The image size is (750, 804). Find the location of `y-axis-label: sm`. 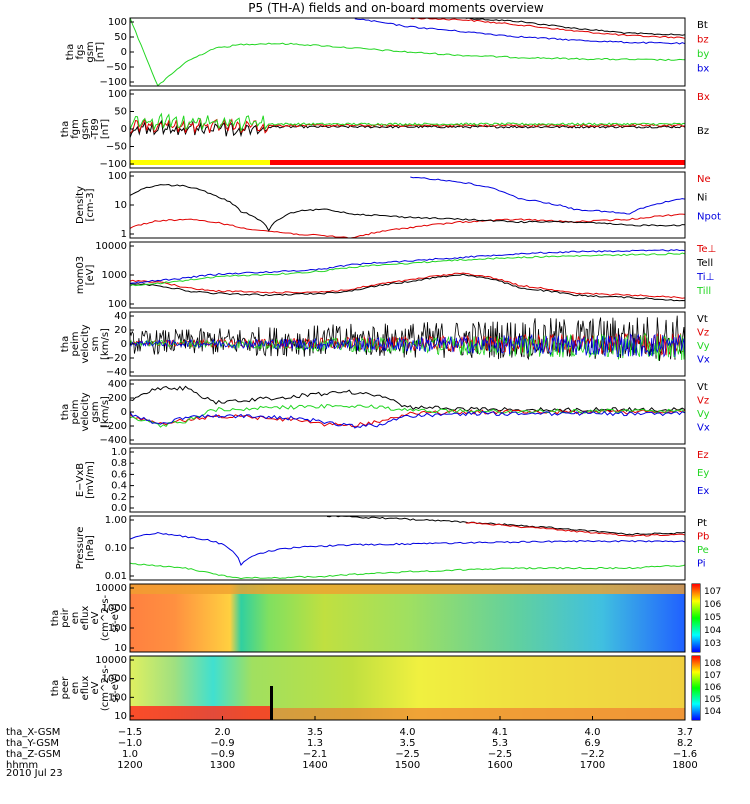

y-axis-label: sm is located at coordinates (95, 344).